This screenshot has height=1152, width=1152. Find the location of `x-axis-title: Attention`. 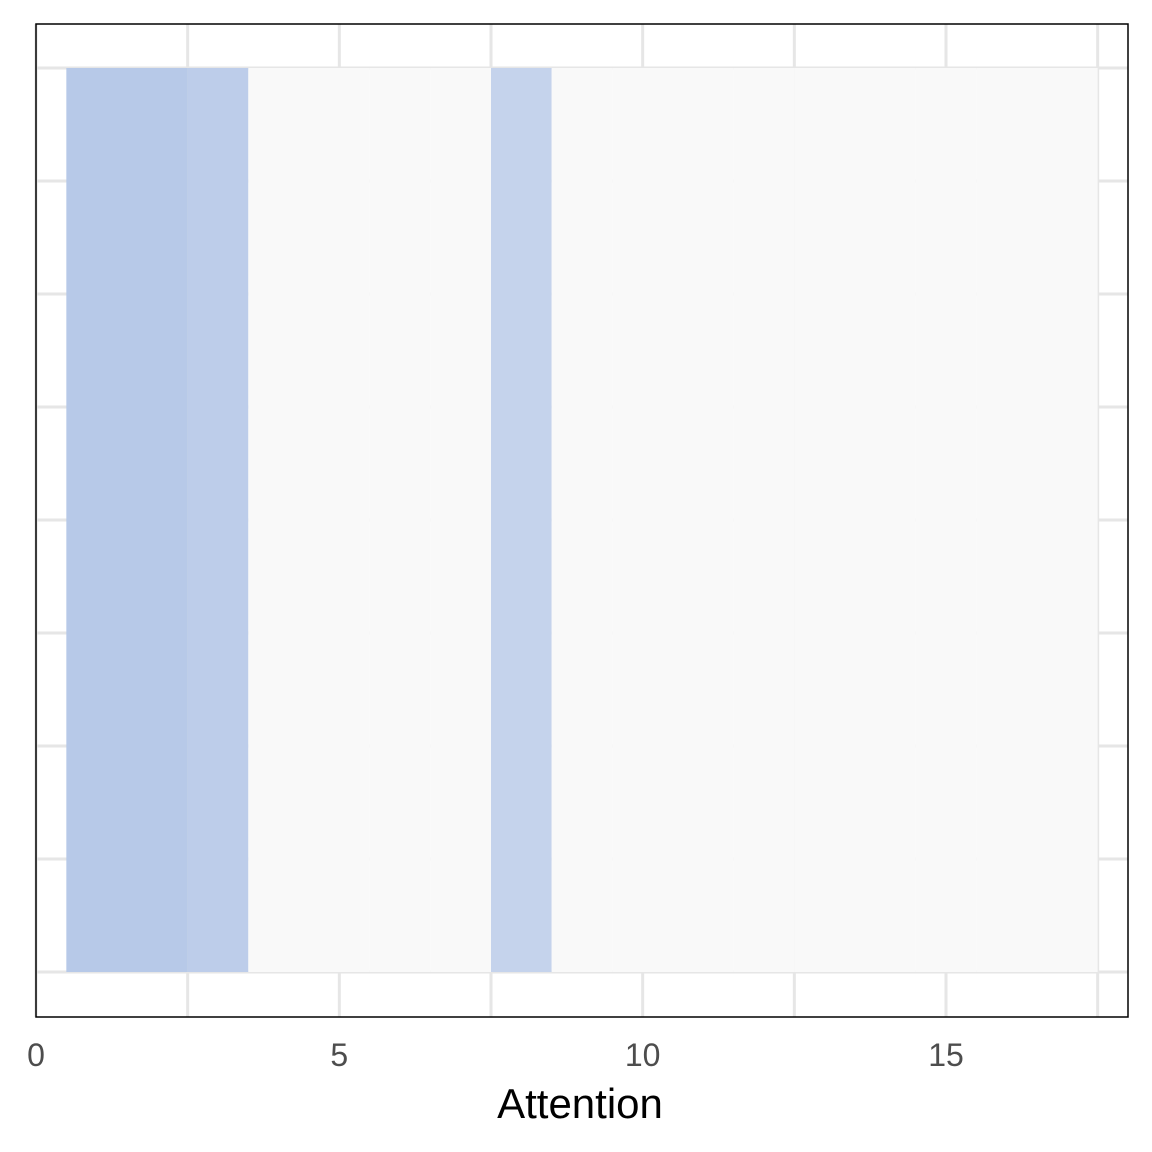

x-axis-title: Attention is located at coordinates (580, 1103).